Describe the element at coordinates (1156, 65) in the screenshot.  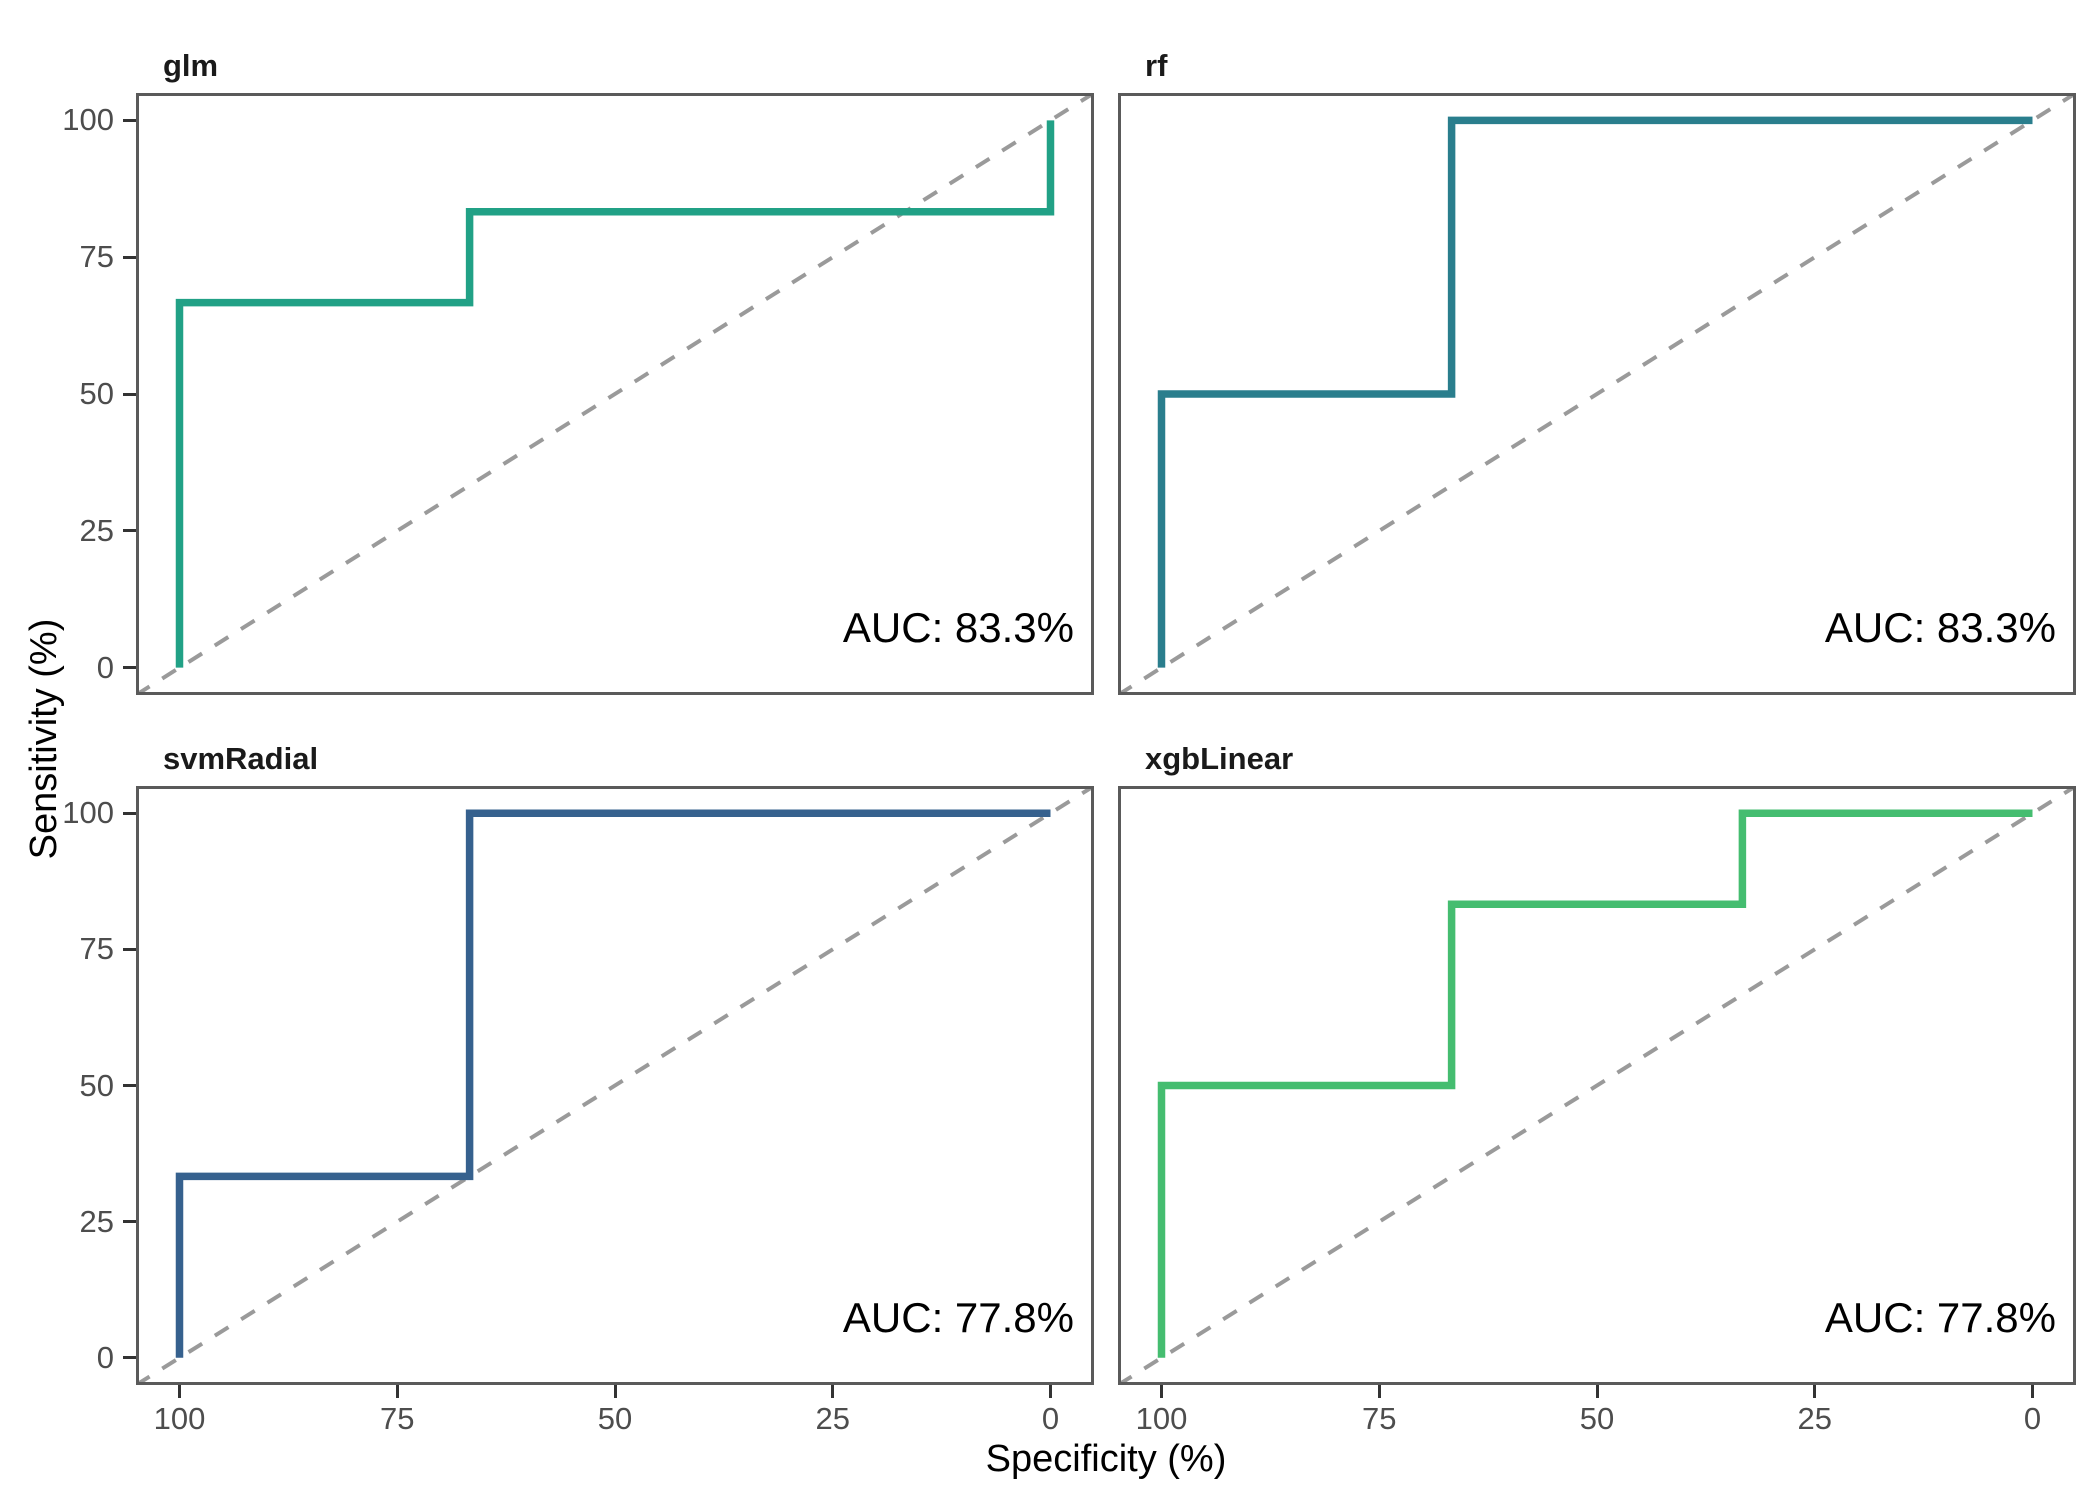
I see `panel-title-rf: rf` at that location.